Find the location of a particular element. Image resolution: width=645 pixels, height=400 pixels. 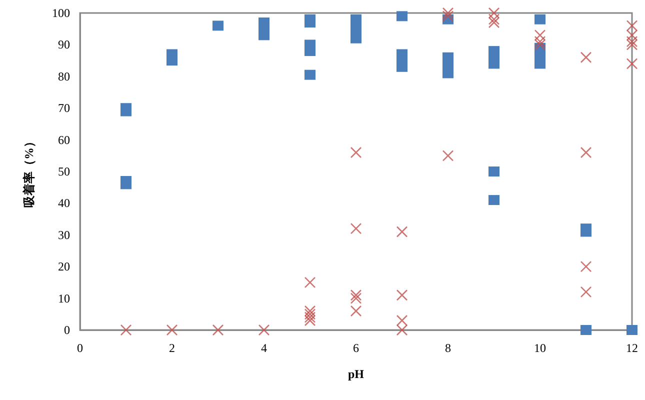

y-tick-label: 30 is located at coordinates (64, 235).